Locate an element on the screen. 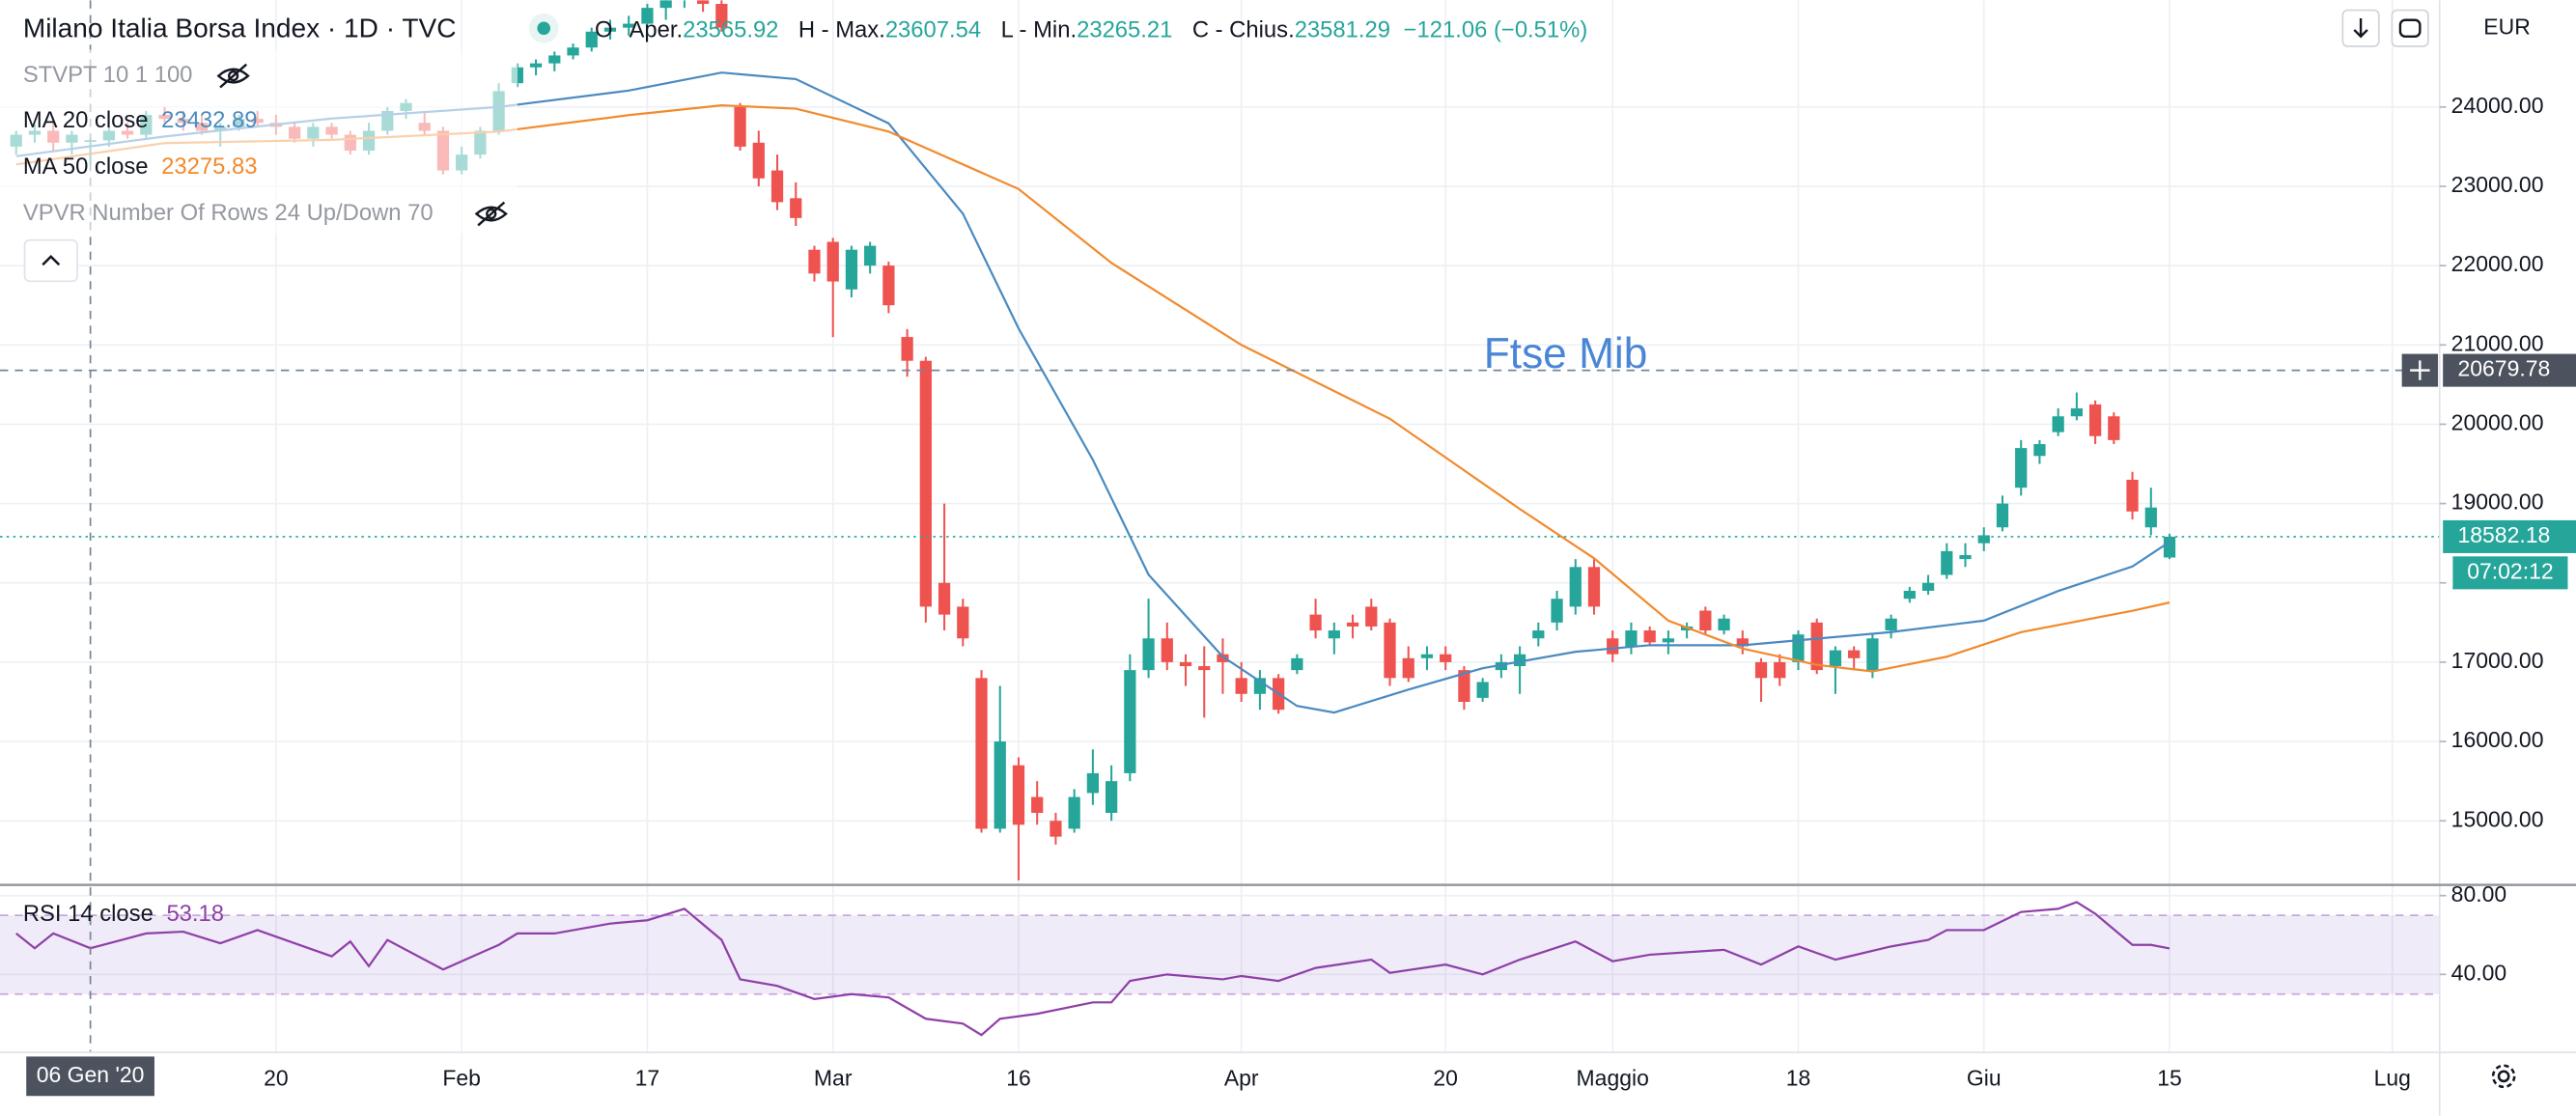  crosshair-price-box is located at coordinates (2510, 370).